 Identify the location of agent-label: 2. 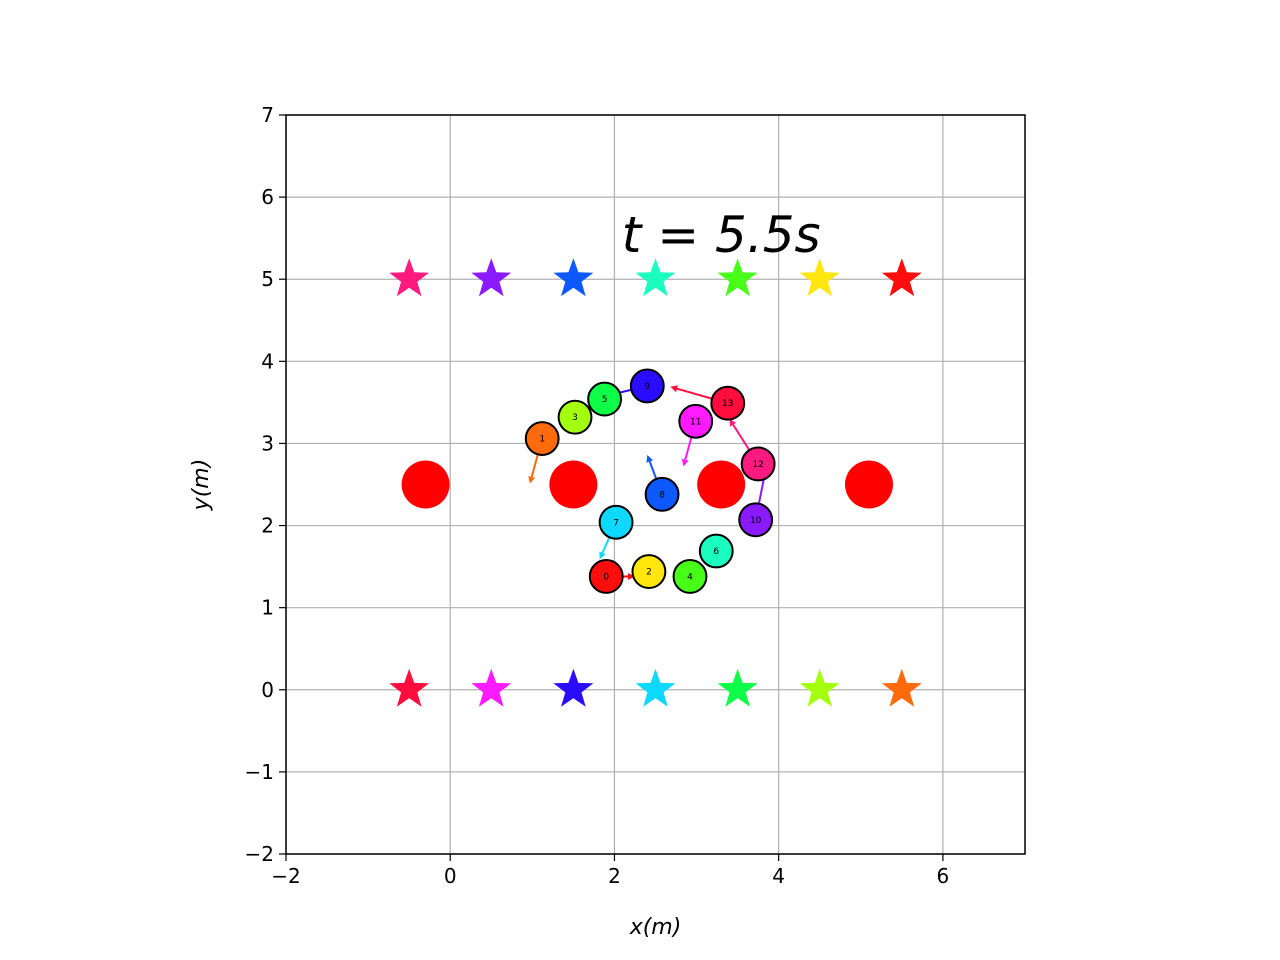
(649, 573).